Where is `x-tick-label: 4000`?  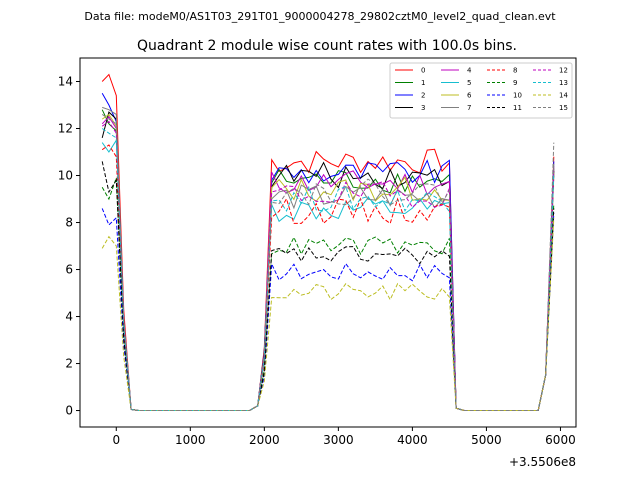 x-tick-label: 4000 is located at coordinates (412, 440).